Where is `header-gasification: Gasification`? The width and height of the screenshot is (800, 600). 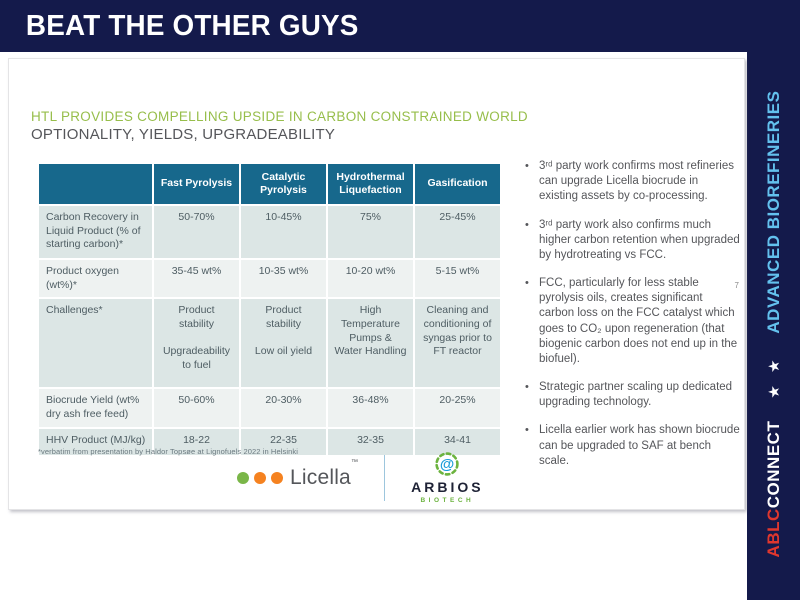 header-gasification: Gasification is located at coordinates (457, 184).